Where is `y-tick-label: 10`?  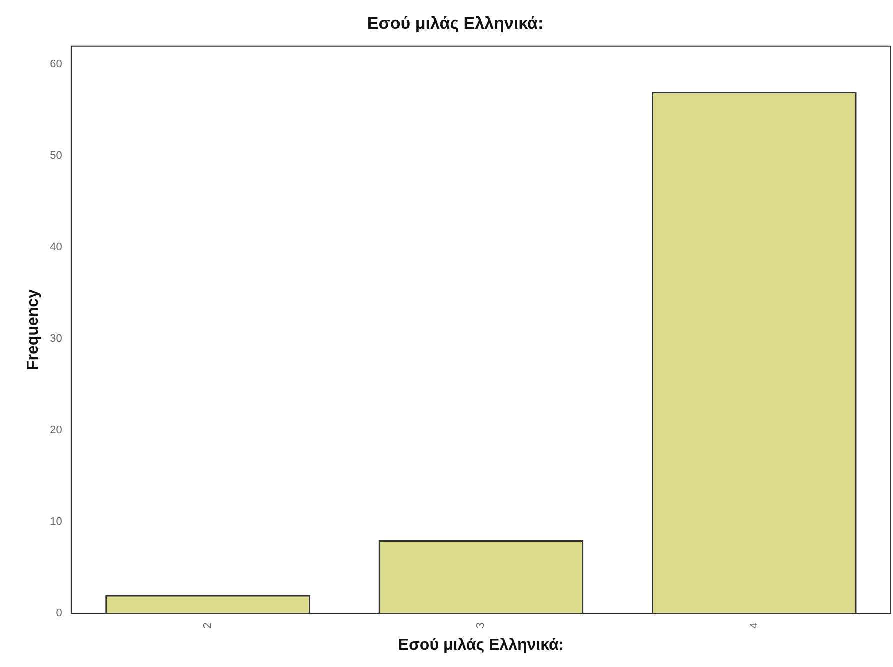 y-tick-label: 10 is located at coordinates (56, 522).